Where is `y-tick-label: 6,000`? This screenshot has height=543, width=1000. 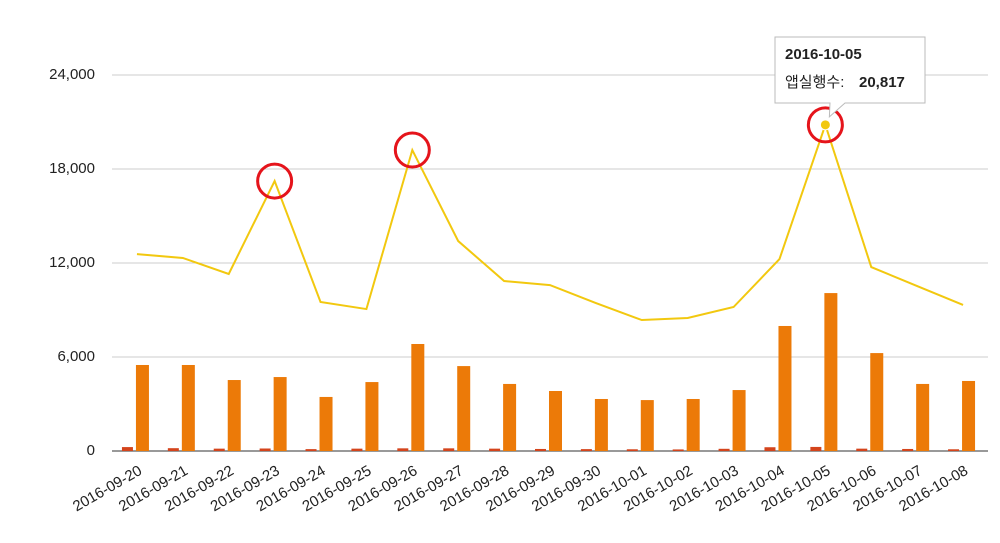 y-tick-label: 6,000 is located at coordinates (76, 356).